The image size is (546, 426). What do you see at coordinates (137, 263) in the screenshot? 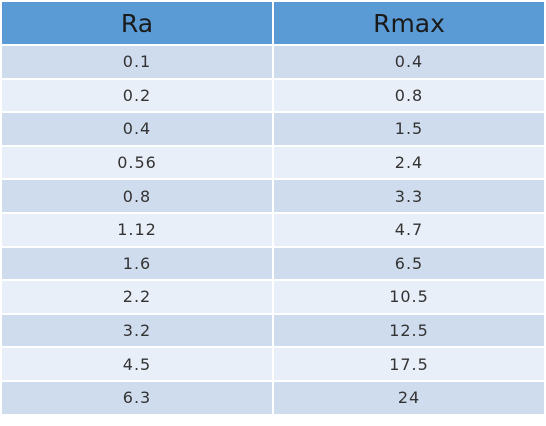
I see `table-cell: 1.6` at bounding box center [137, 263].